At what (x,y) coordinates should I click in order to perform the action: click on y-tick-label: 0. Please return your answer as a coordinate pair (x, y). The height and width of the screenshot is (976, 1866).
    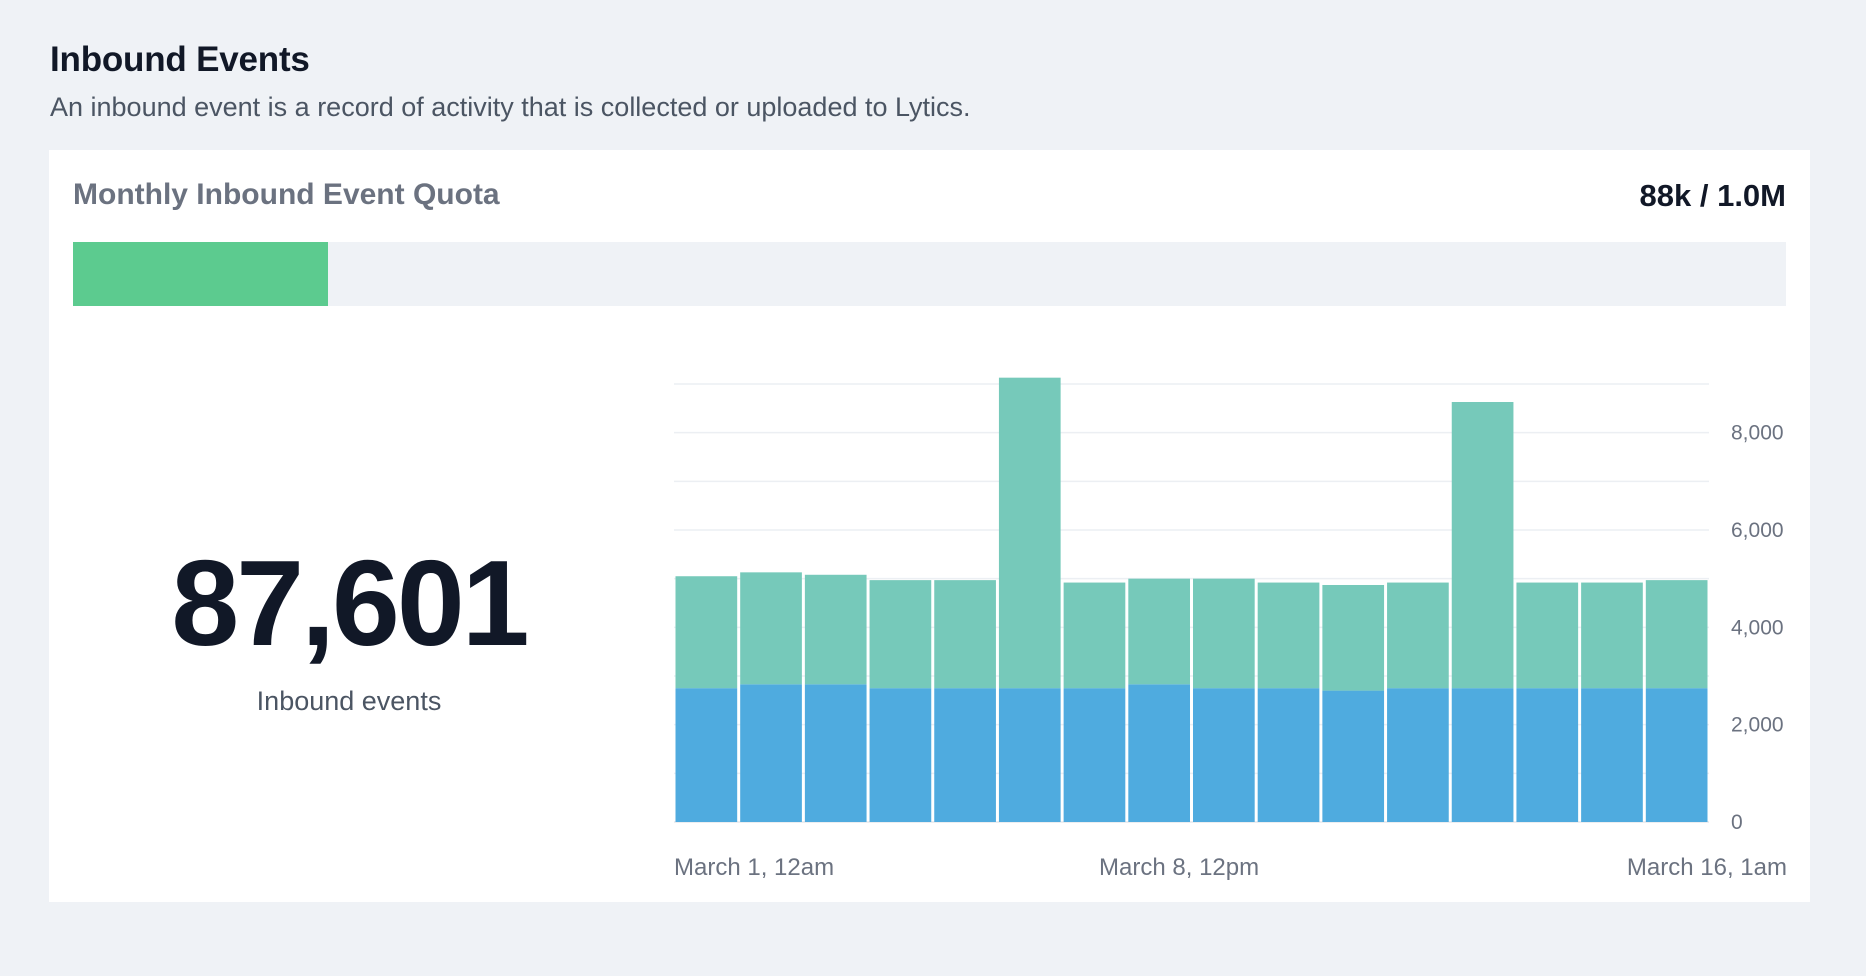
    Looking at the image, I should click on (1737, 822).